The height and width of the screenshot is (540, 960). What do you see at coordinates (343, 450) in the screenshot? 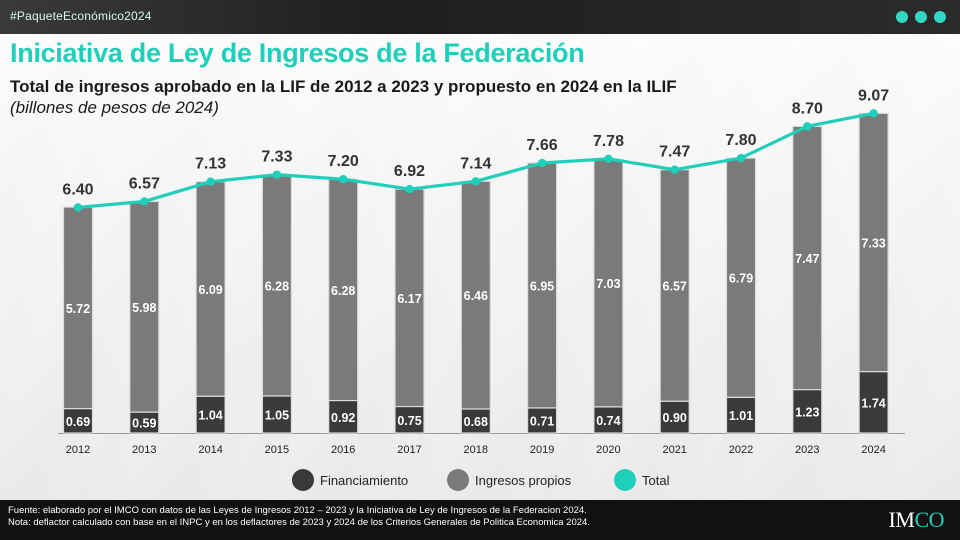
I see `x-tick-label: 2016` at bounding box center [343, 450].